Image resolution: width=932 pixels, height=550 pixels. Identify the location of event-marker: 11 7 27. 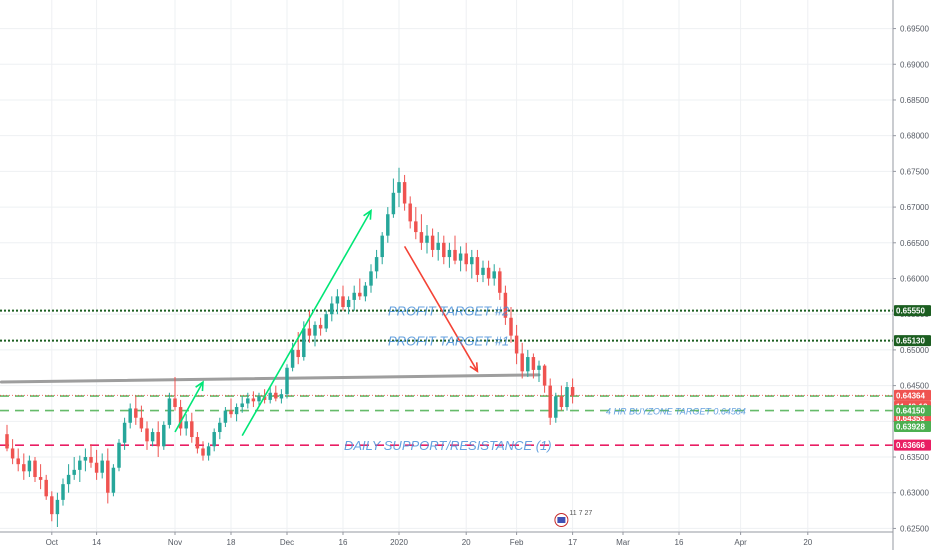
(573, 518).